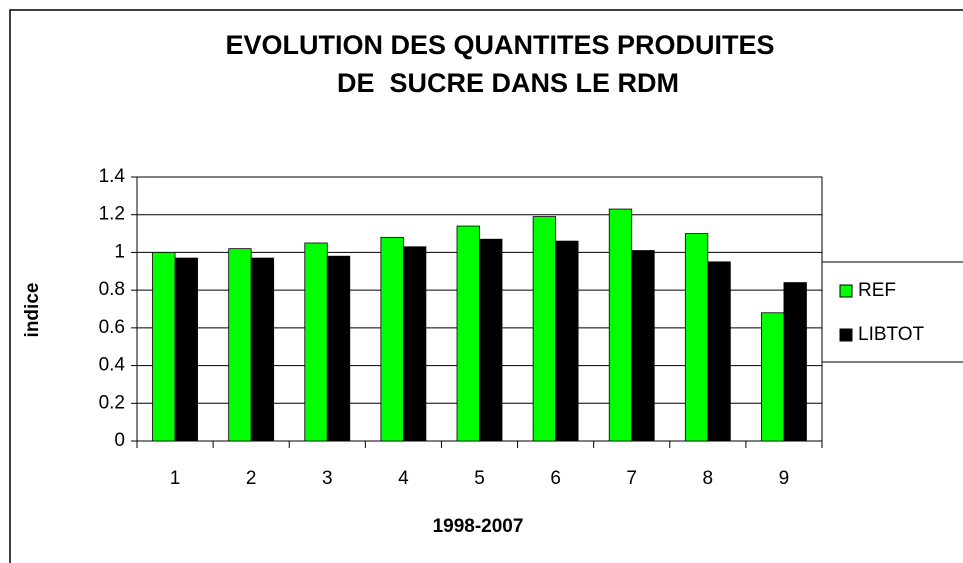  I want to click on y-axis-label: indice, so click(32, 310).